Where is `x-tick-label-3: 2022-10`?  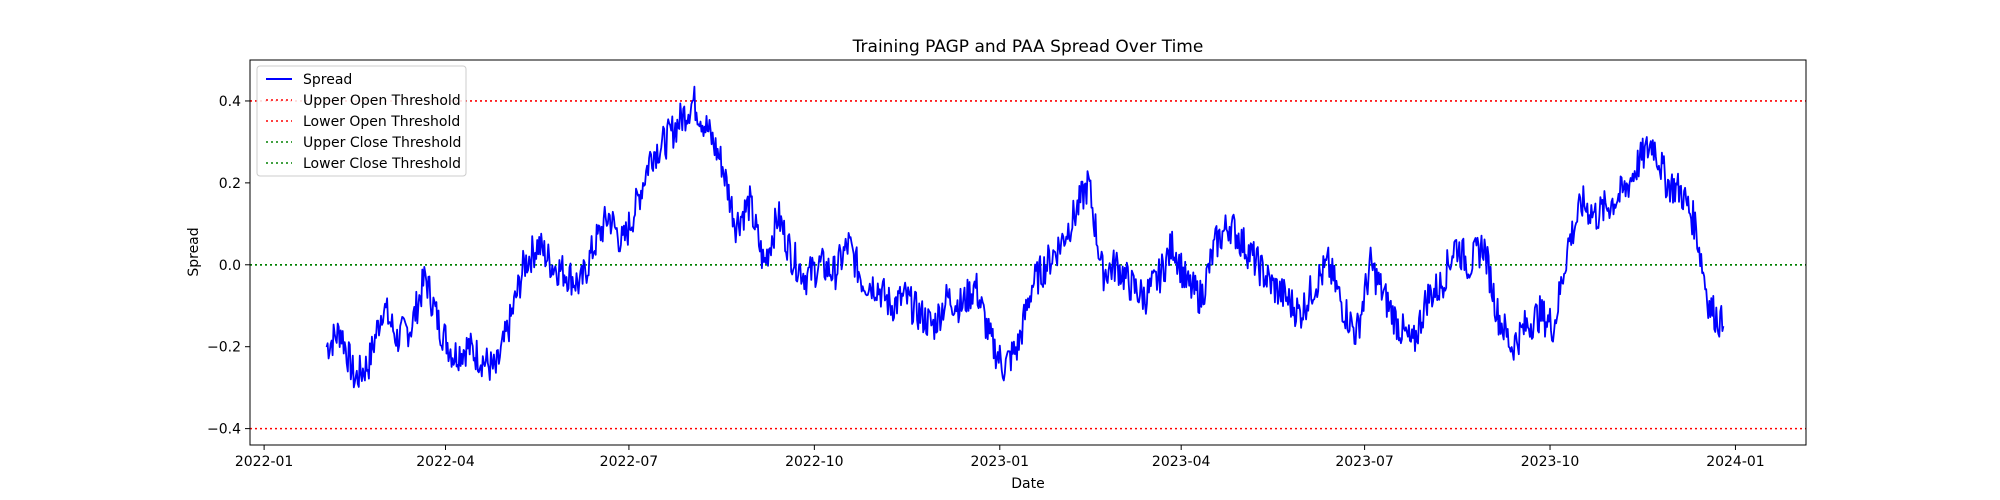 x-tick-label-3: 2022-10 is located at coordinates (814, 462).